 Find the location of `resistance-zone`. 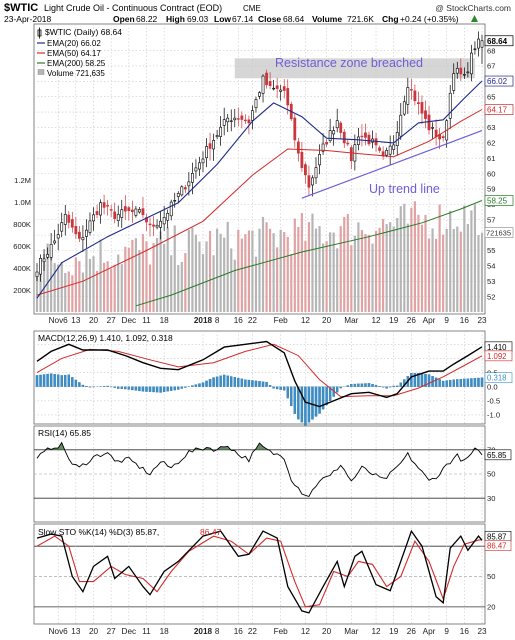

resistance-zone is located at coordinates (354, 68).